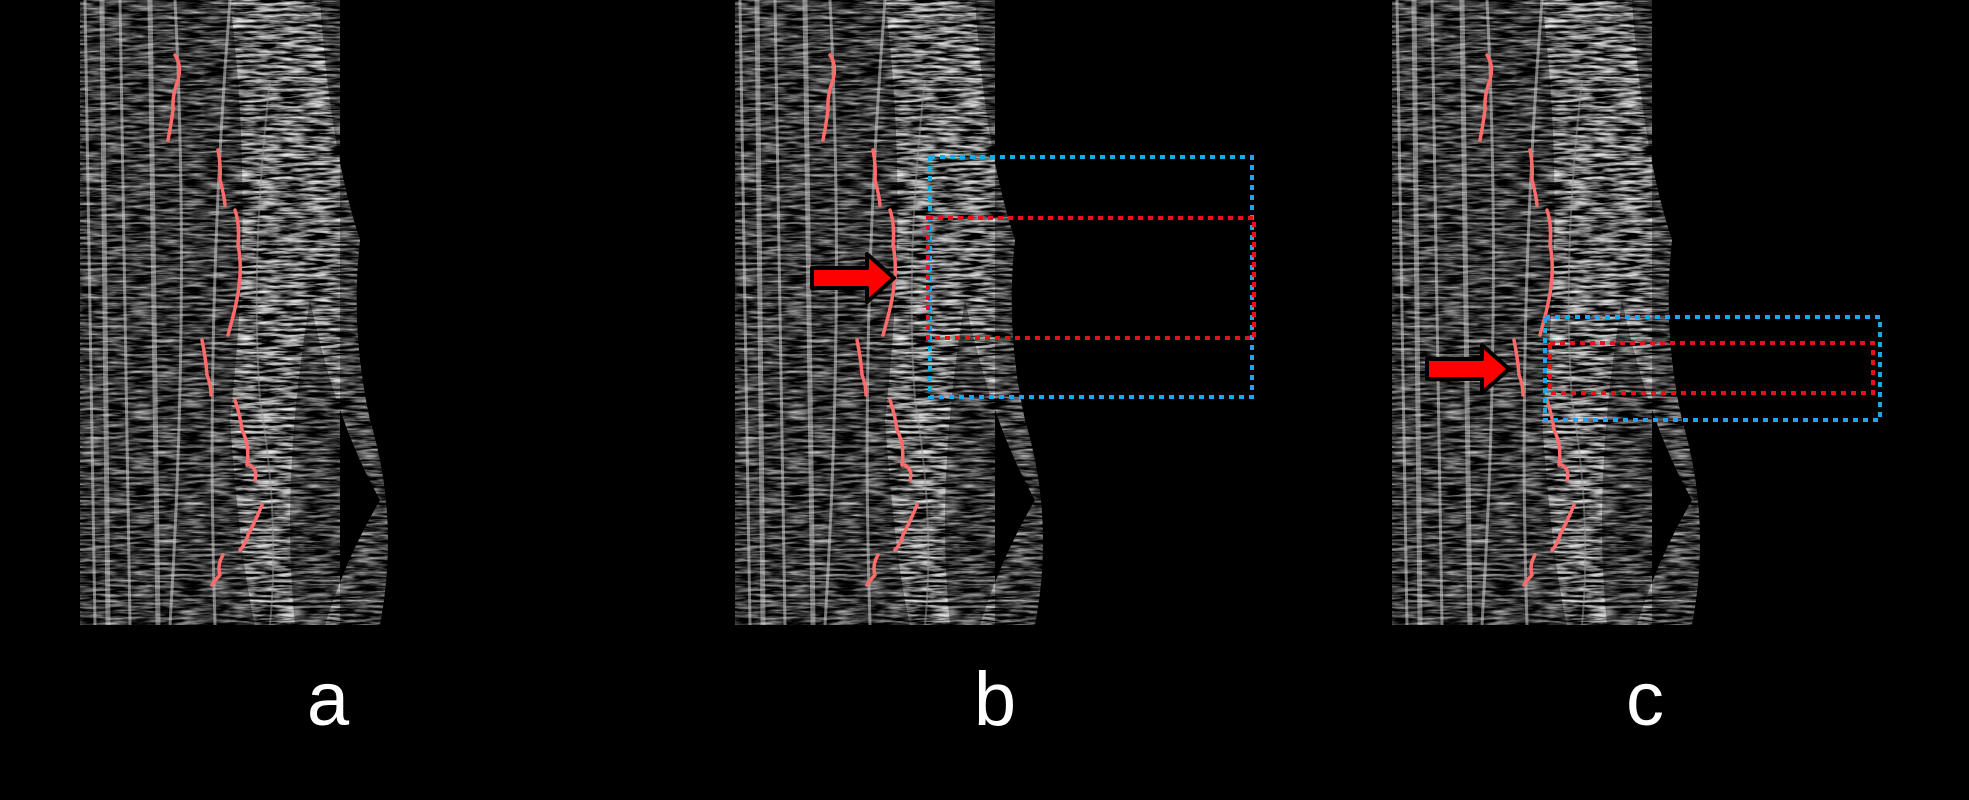 This screenshot has width=1969, height=800. Describe the element at coordinates (1546, 312) in the screenshot. I see `panel-c-image` at that location.